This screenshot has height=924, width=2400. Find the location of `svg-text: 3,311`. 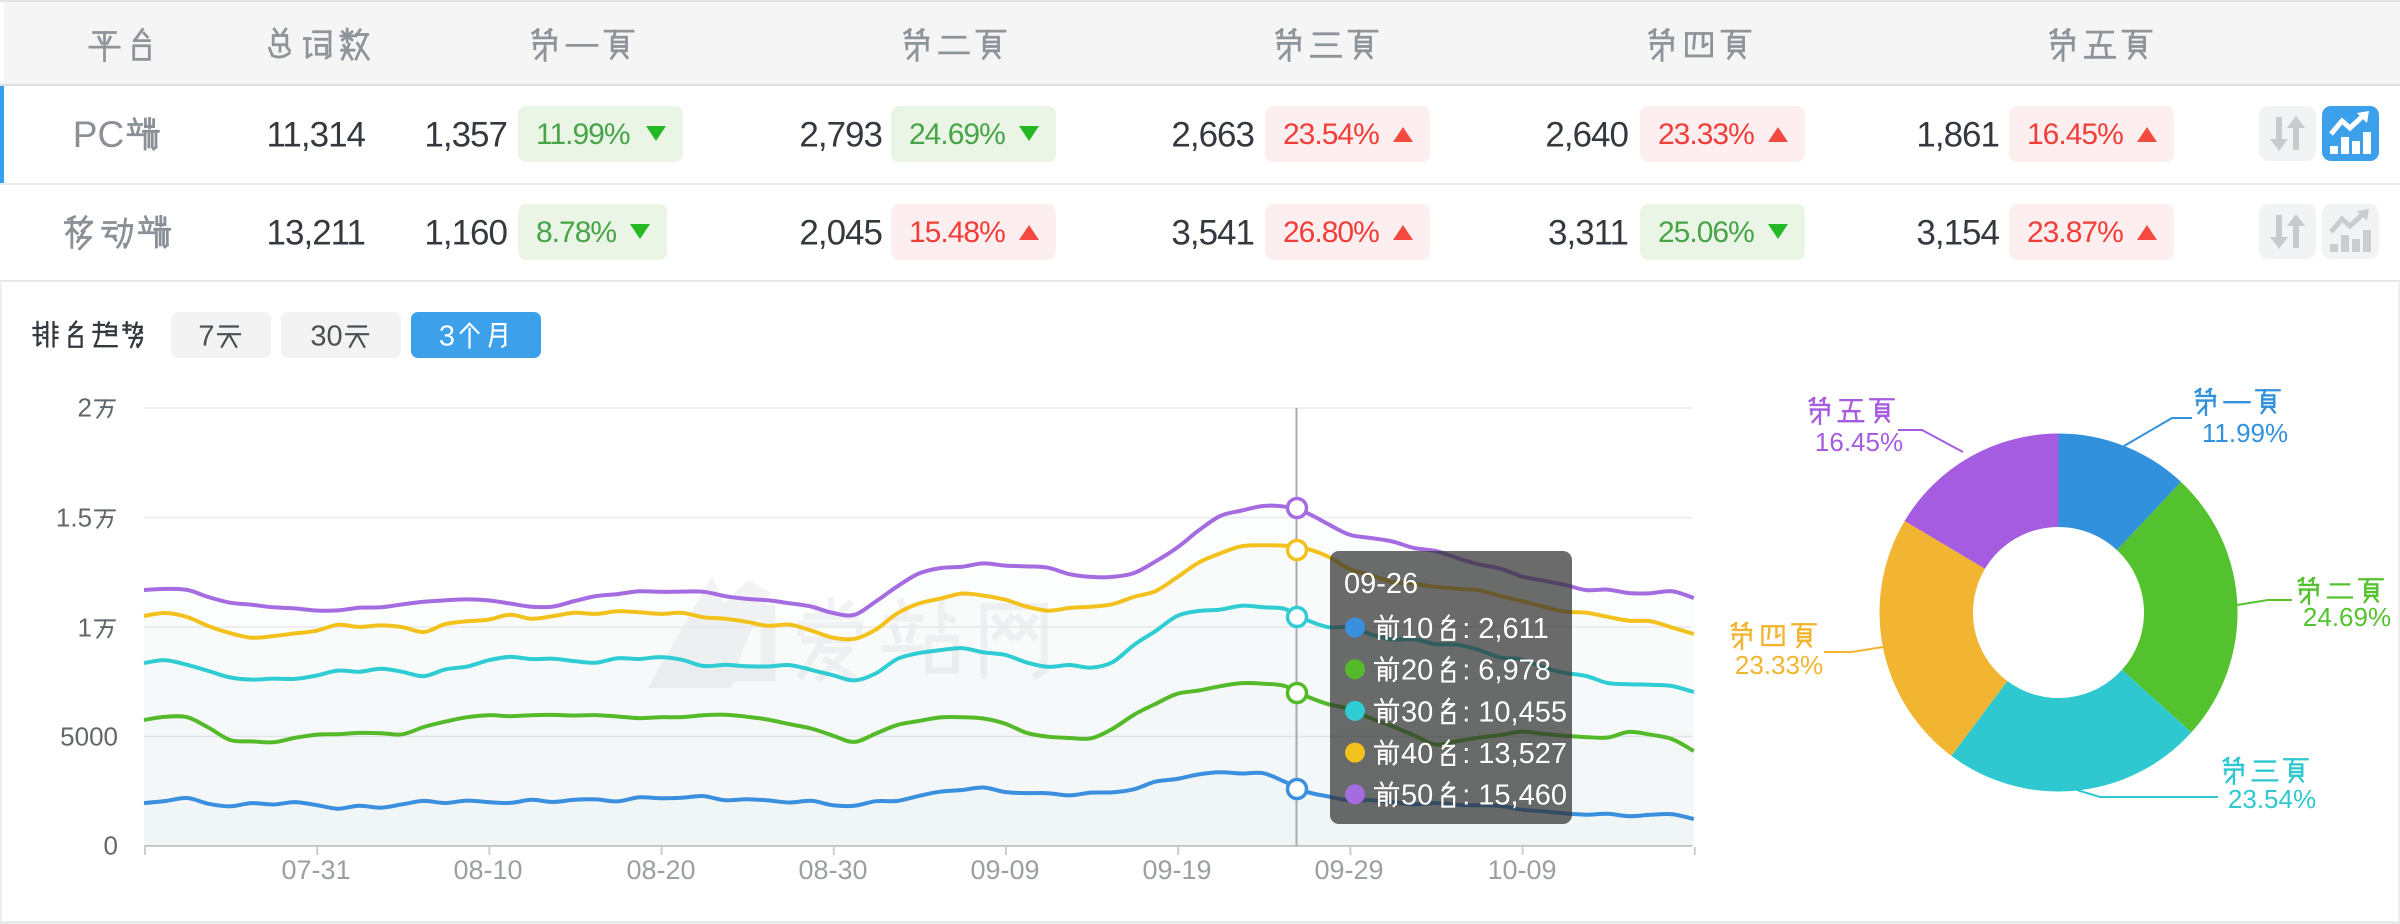

svg-text: 3,311 is located at coordinates (1588, 233).